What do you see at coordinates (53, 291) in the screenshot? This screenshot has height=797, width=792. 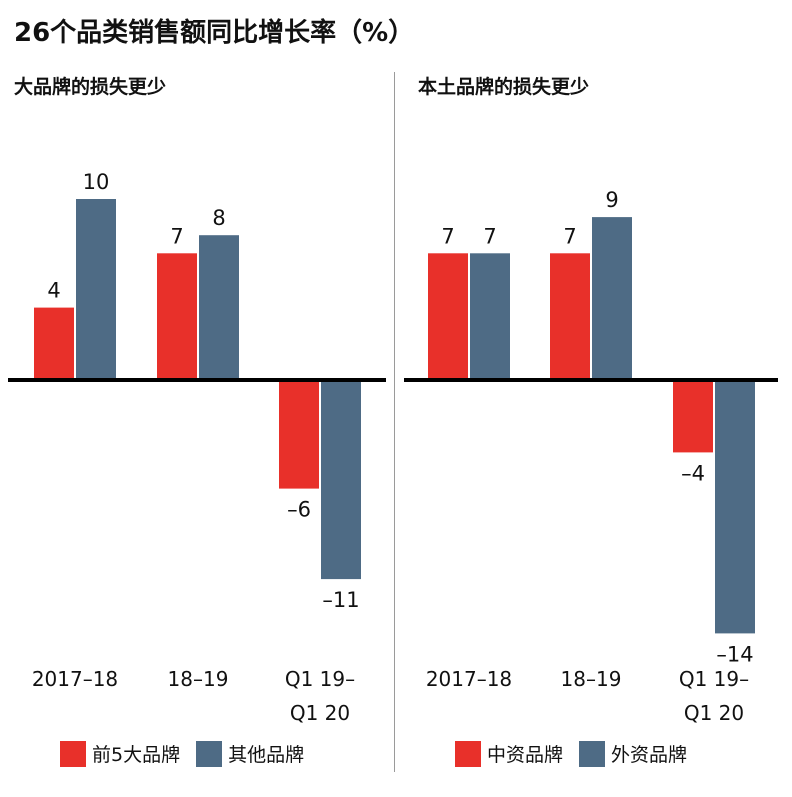 I see `data-label: 4` at bounding box center [53, 291].